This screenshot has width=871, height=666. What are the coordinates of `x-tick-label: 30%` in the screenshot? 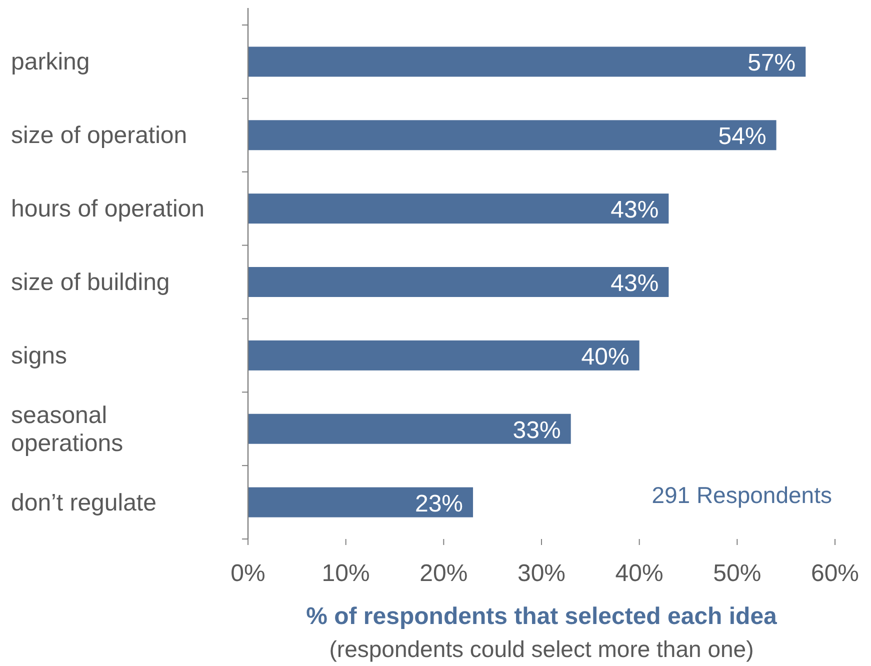 It's located at (541, 573).